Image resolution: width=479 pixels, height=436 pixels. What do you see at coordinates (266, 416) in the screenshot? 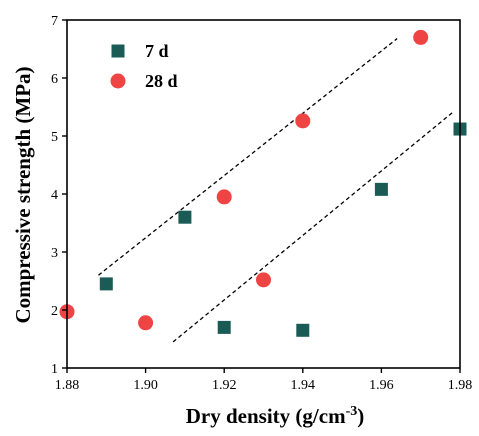
I see `x-axis-title-main: Dry density (g/cm` at bounding box center [266, 416].